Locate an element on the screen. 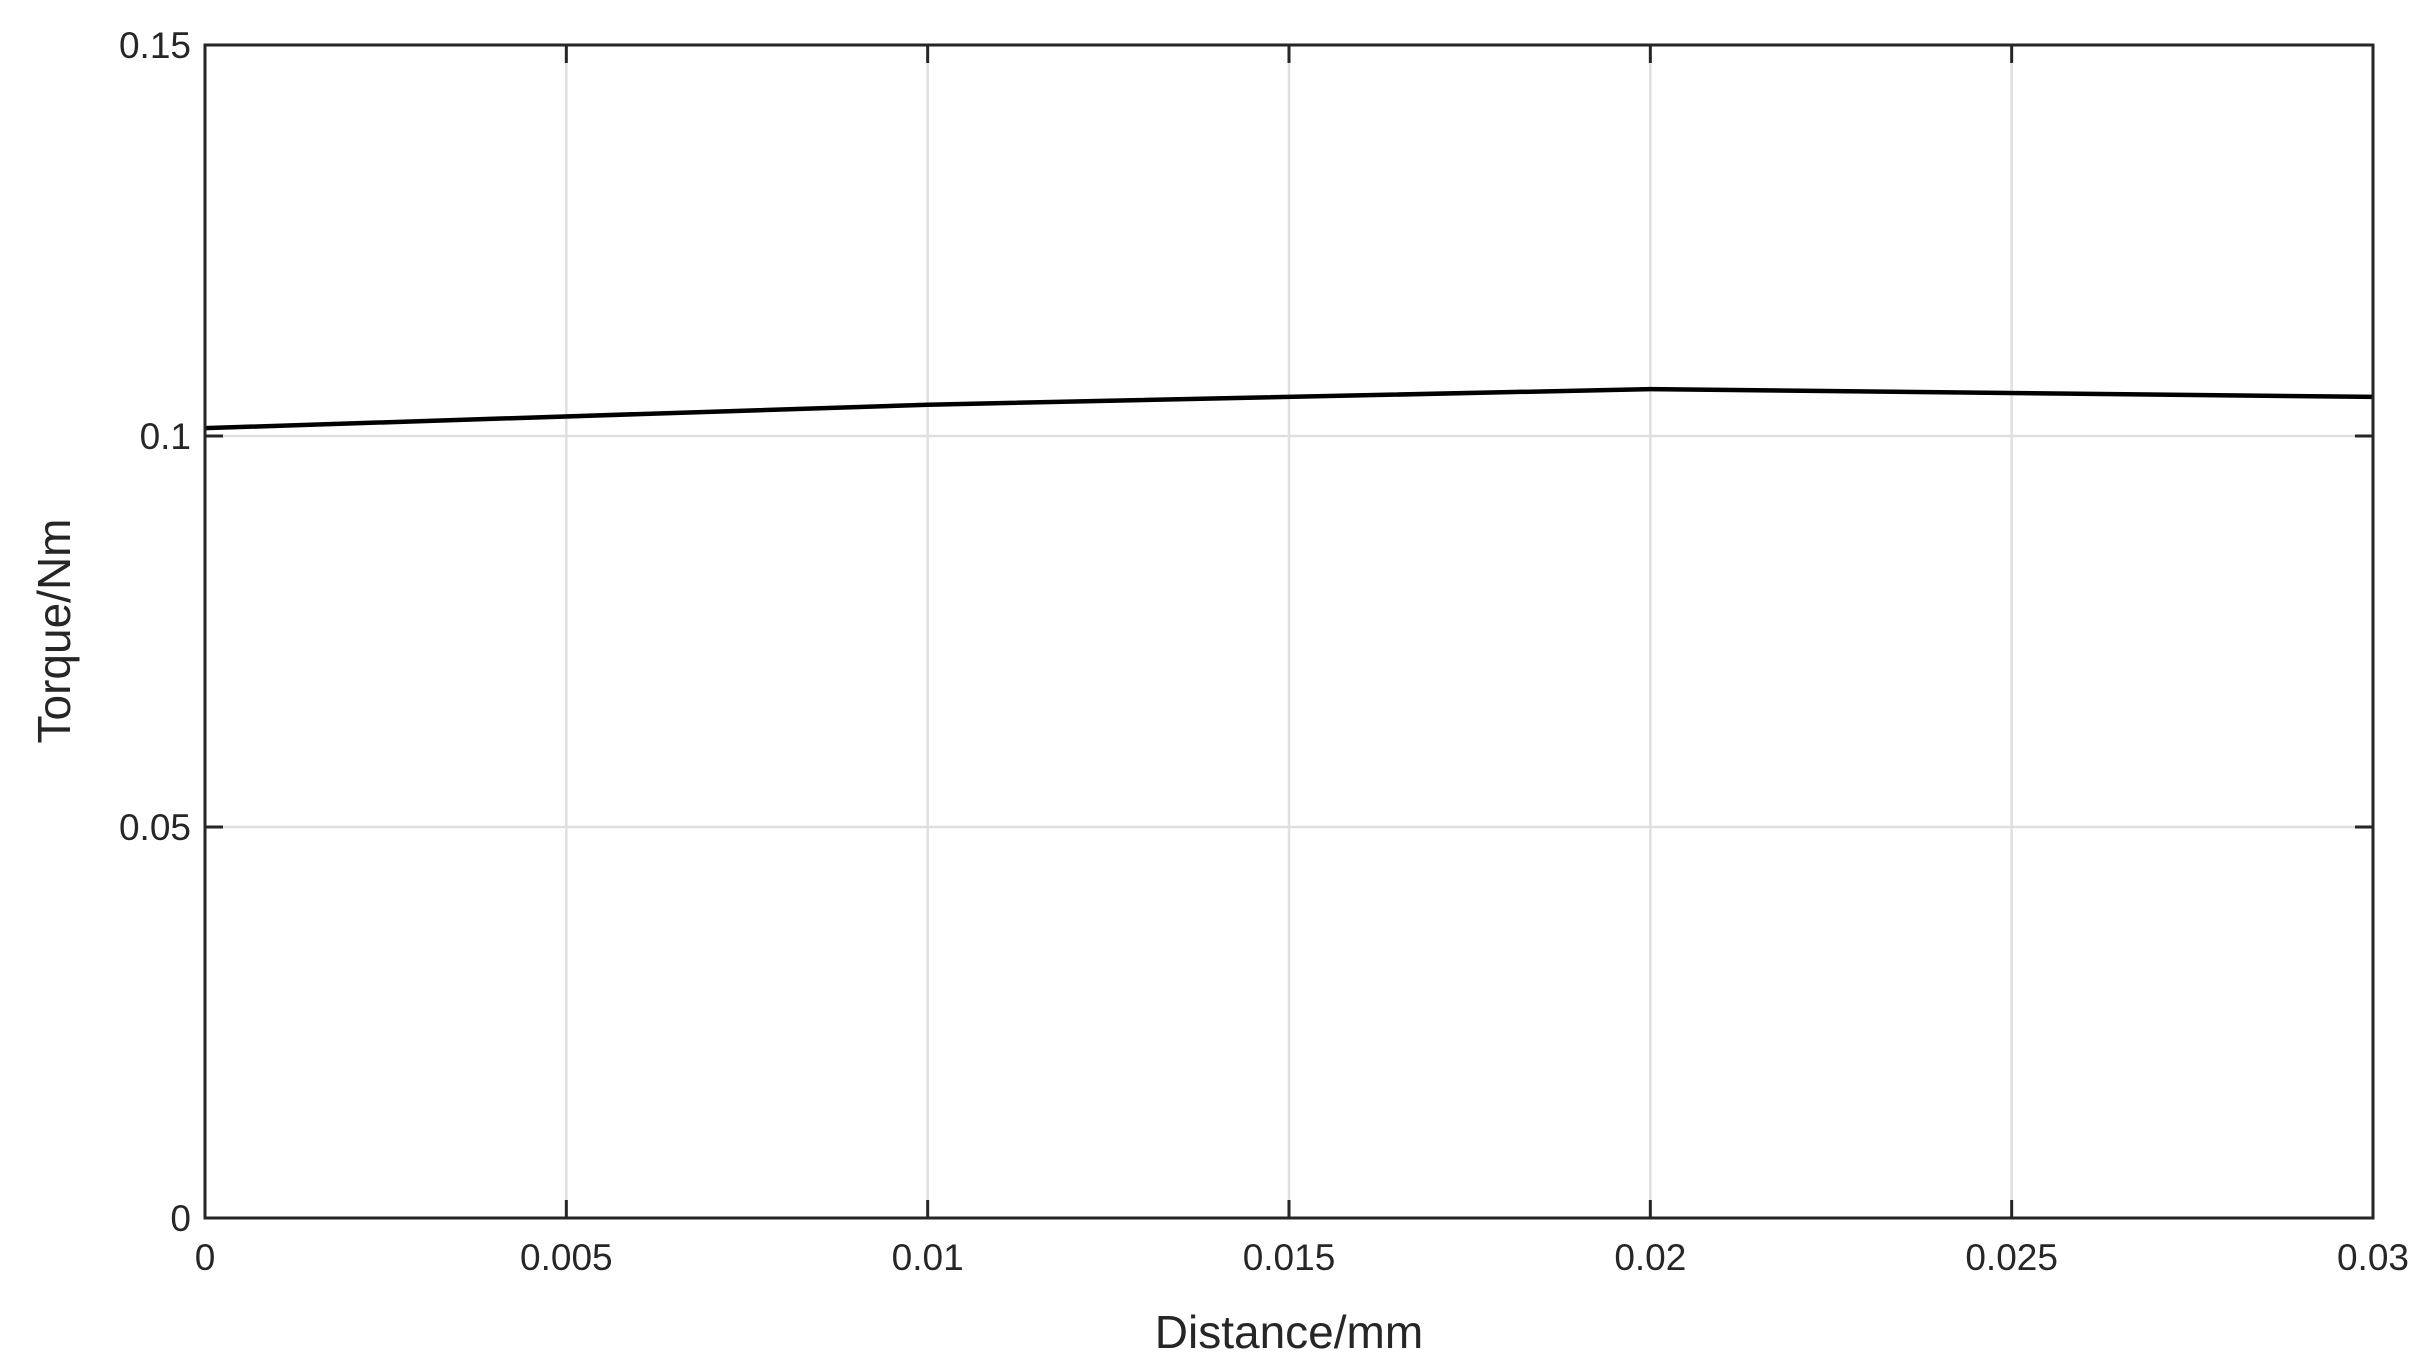 Image resolution: width=2435 pixels, height=1369 pixels. y-axis-label: Torque/Nm is located at coordinates (54, 631).